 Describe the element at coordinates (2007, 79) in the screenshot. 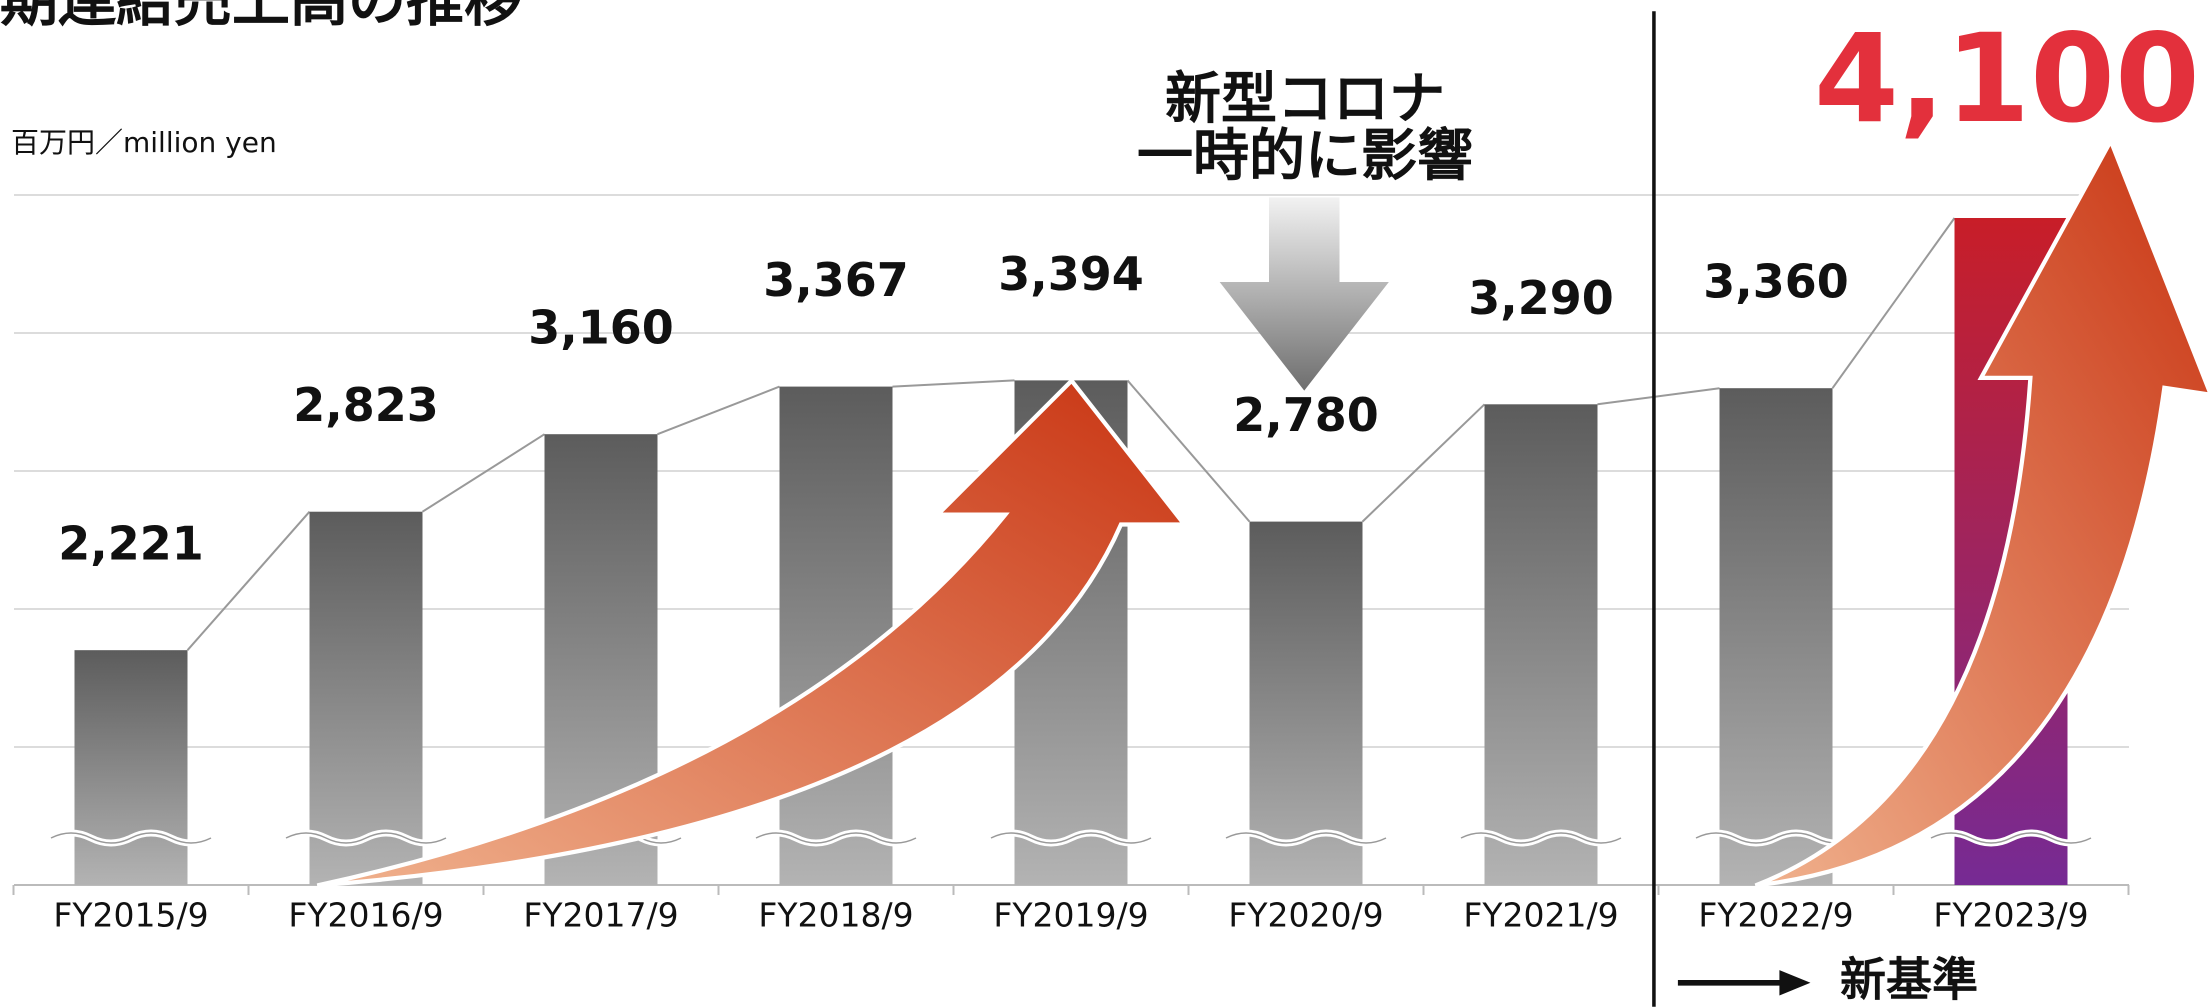

I see `value-label: 4,100` at that location.